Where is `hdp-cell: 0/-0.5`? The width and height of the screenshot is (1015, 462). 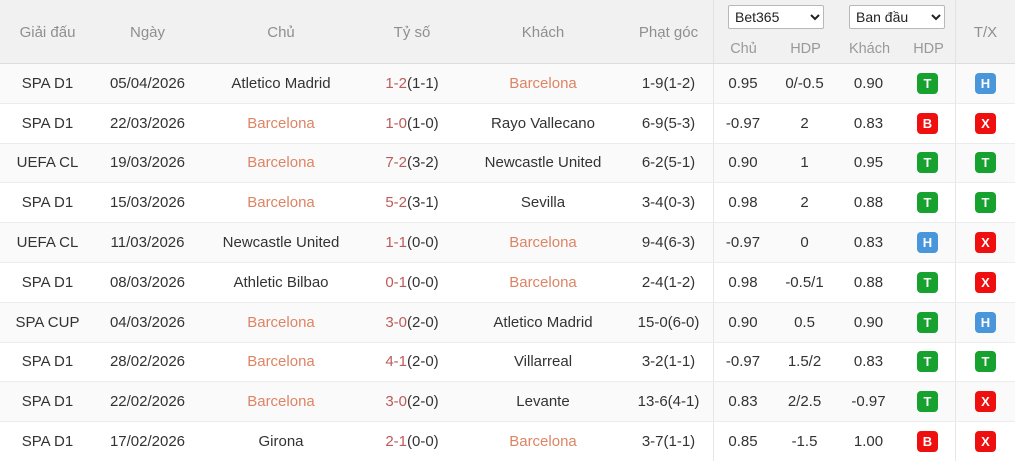 hdp-cell: 0/-0.5 is located at coordinates (804, 83).